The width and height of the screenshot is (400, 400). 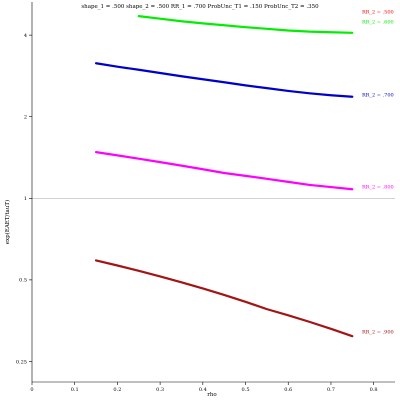 What do you see at coordinates (117, 390) in the screenshot?
I see `x-tick-label: 0.2` at bounding box center [117, 390].